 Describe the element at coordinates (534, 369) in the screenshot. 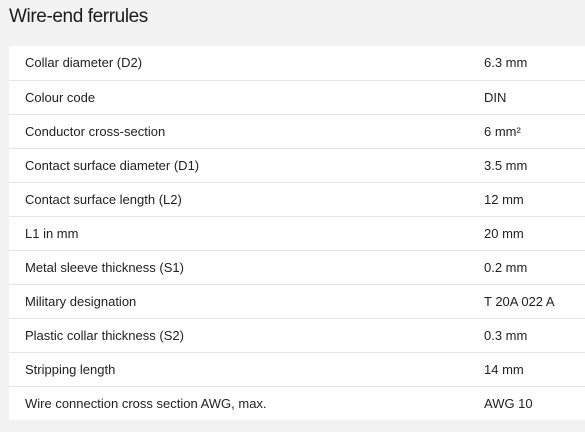

I see `spec-value: 14 mm` at that location.